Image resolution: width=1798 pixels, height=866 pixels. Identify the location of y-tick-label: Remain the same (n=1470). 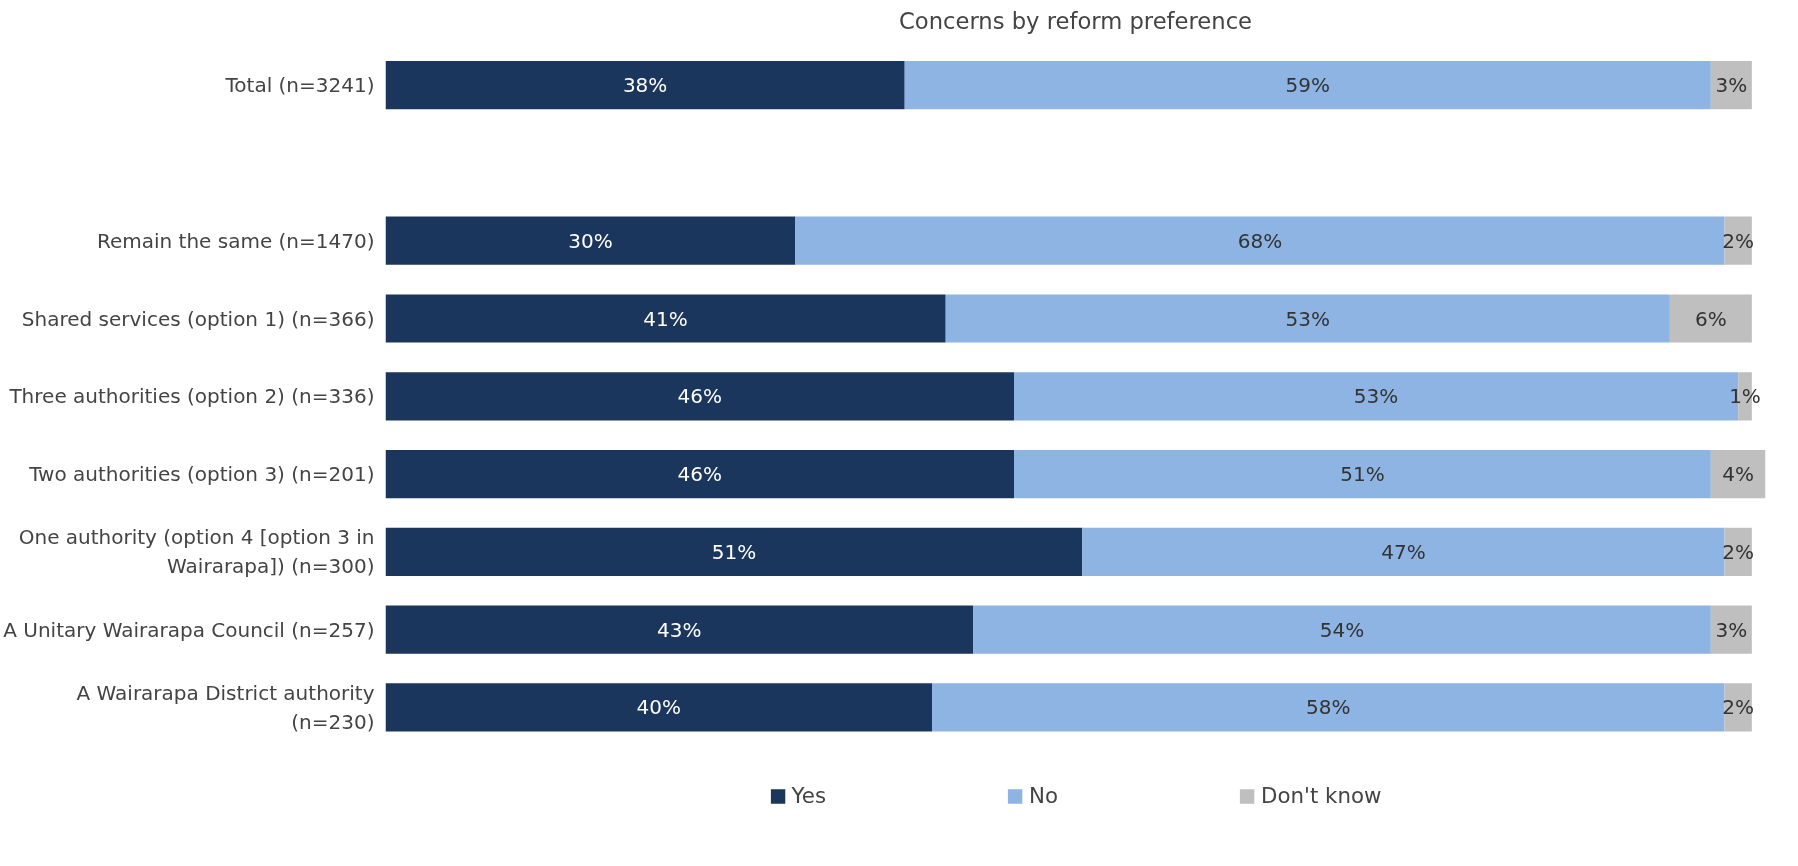
(235, 240).